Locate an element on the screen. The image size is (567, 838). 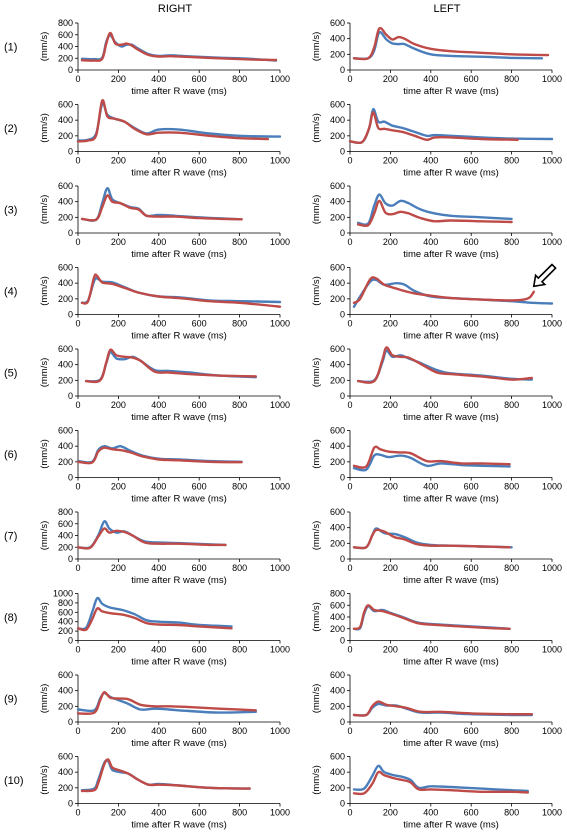
row-label: (6) is located at coordinates (10, 455).